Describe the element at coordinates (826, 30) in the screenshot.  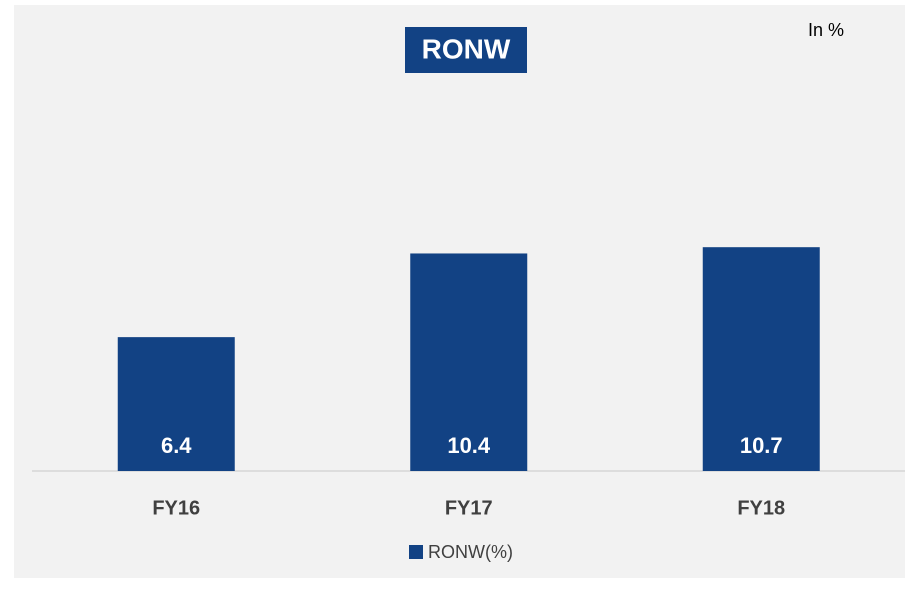
I see `unit-note: In %` at that location.